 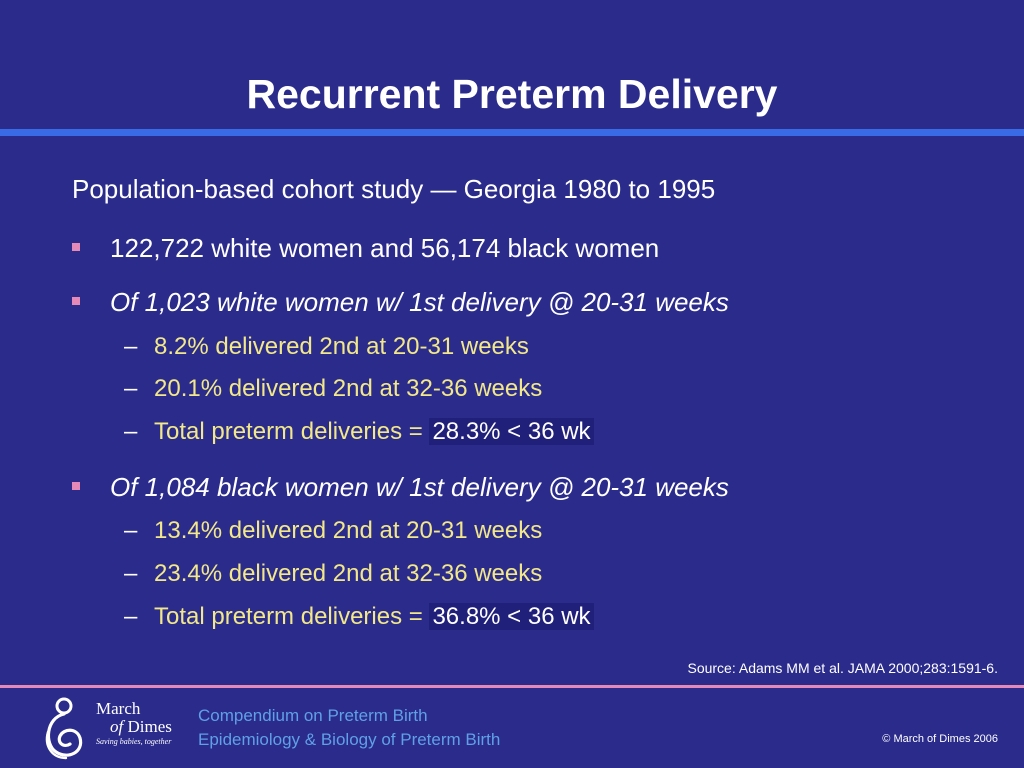 I want to click on sub-bullet-item: –13.4% delivered 2nd at 20-31 weeks, so click(x=333, y=531).